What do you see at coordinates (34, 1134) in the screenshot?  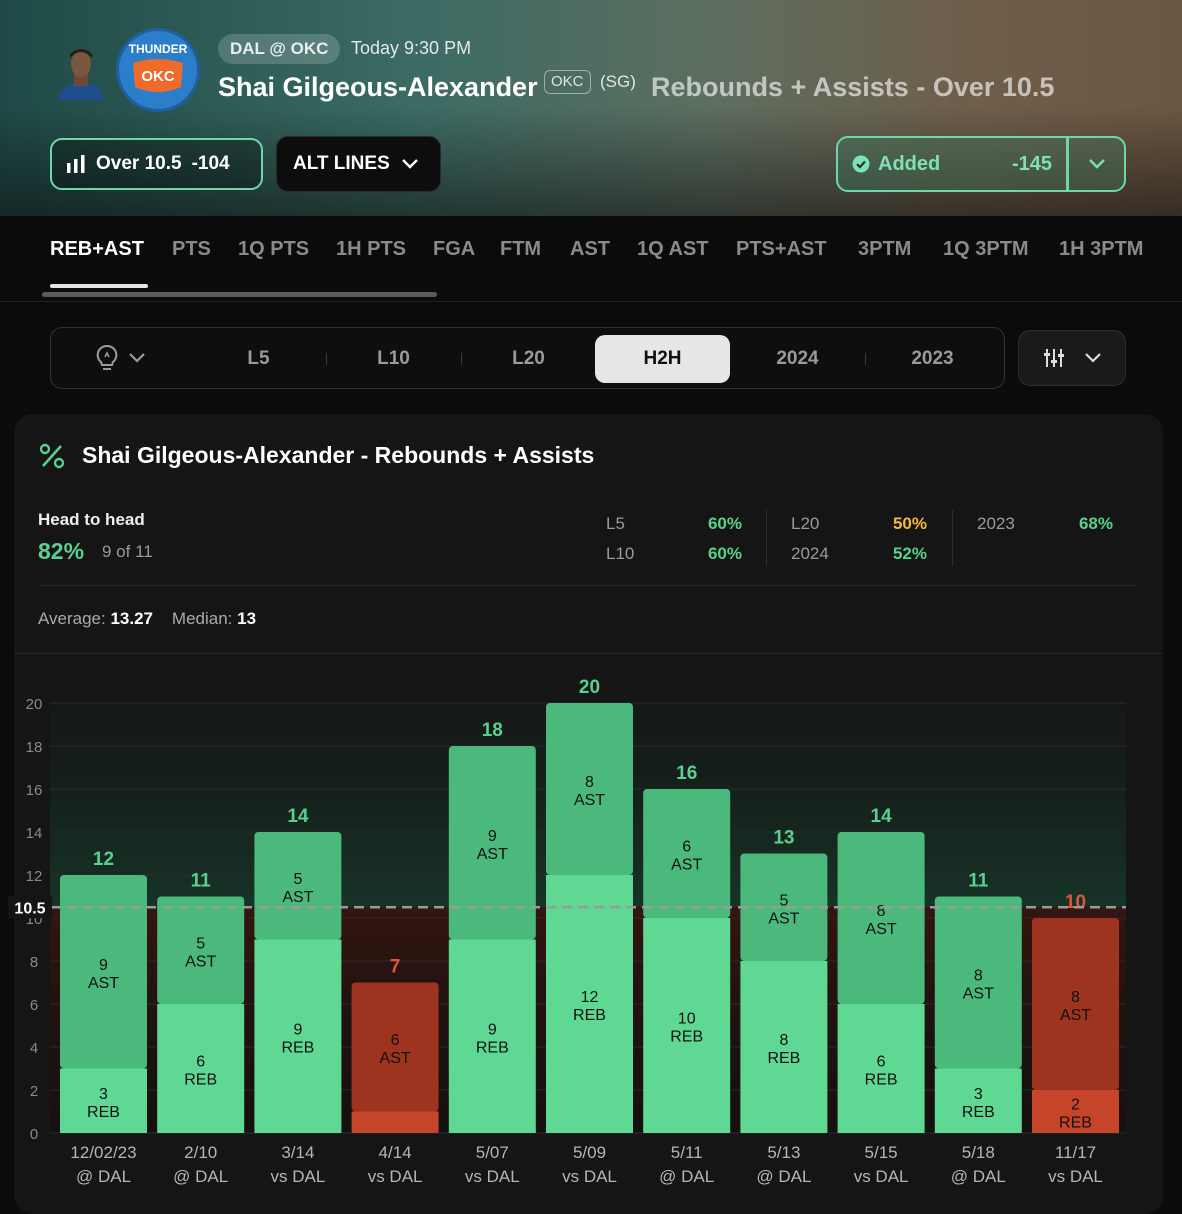 I see `y-tick-label: 0` at bounding box center [34, 1134].